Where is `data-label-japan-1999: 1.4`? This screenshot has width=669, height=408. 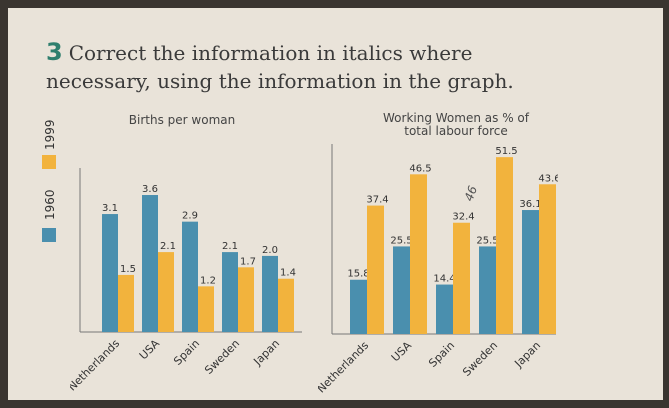
data-label-japan-1999: 1.4 is located at coordinates (288, 273).